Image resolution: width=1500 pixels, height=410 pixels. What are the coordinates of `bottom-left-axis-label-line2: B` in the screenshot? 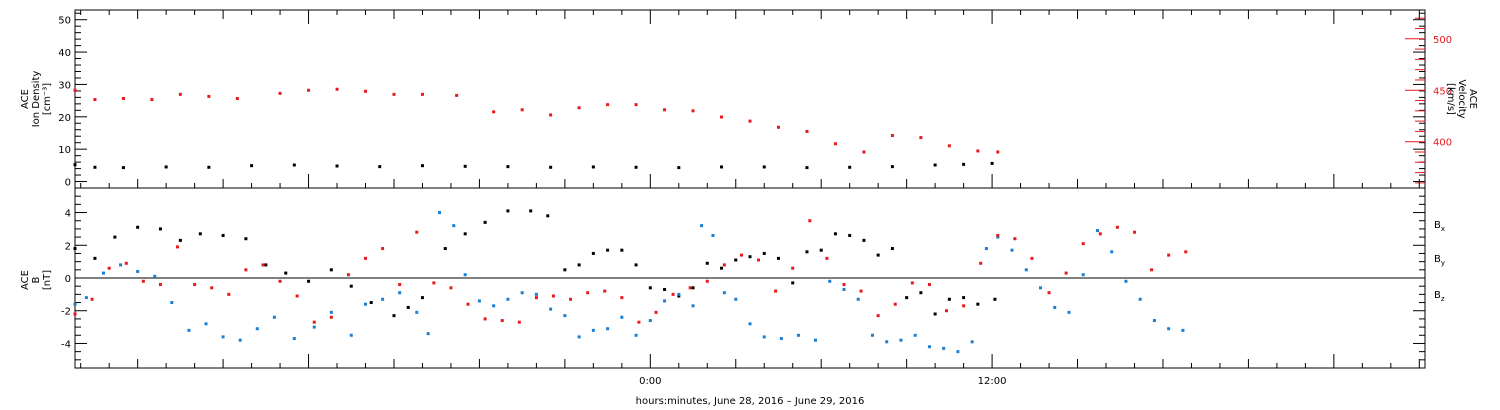 It's located at (36, 279).